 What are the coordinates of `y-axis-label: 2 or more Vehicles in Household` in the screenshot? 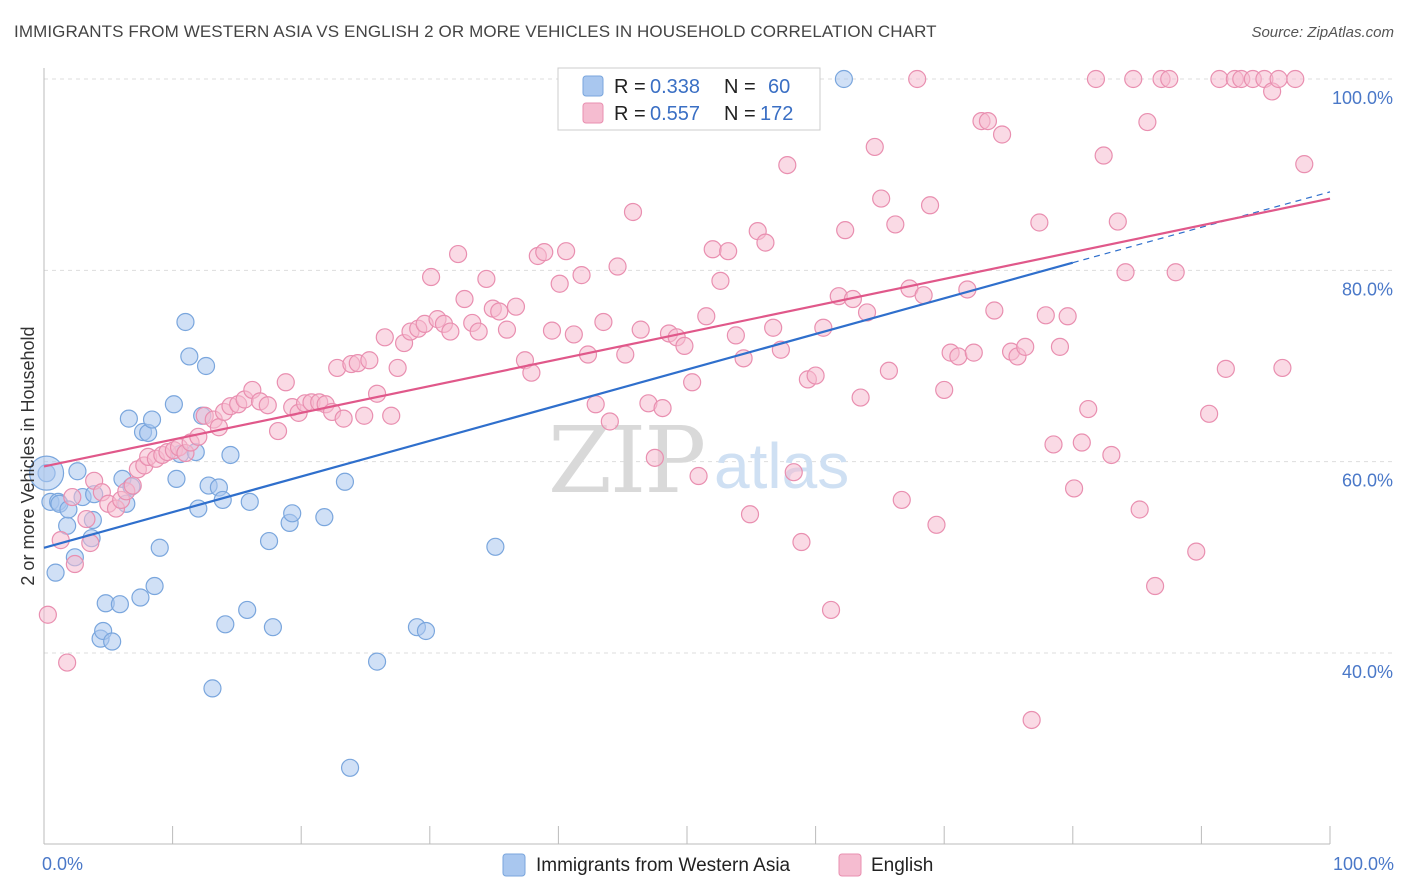 It's located at (28, 455).